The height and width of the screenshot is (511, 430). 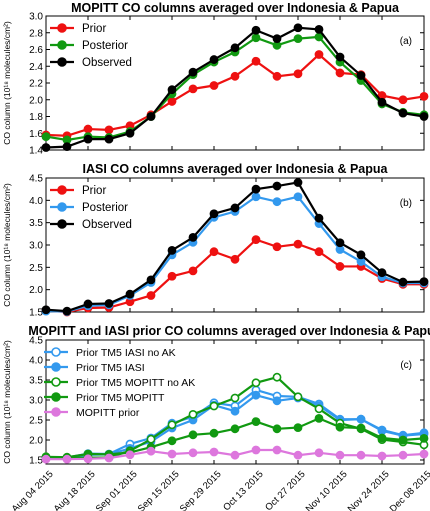 I want to click on legend-label: Prior TM5 IASI no AK, so click(x=126, y=353).